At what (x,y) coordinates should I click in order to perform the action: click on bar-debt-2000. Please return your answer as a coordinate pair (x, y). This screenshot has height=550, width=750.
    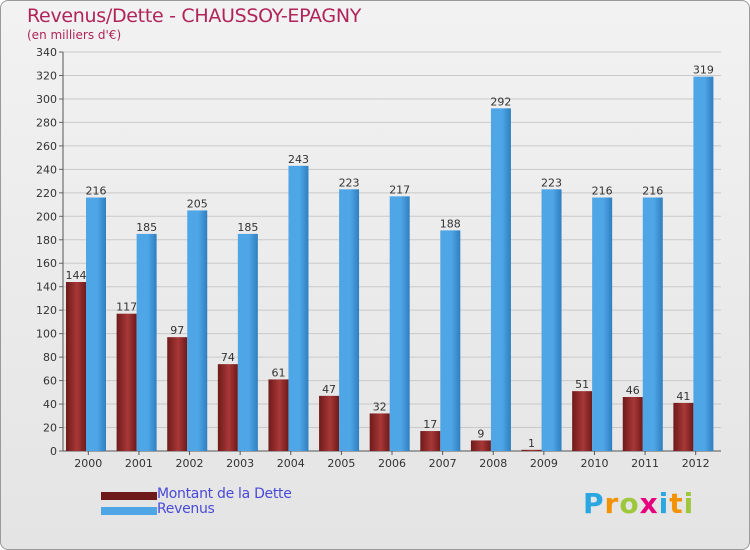
    Looking at the image, I should click on (76, 366).